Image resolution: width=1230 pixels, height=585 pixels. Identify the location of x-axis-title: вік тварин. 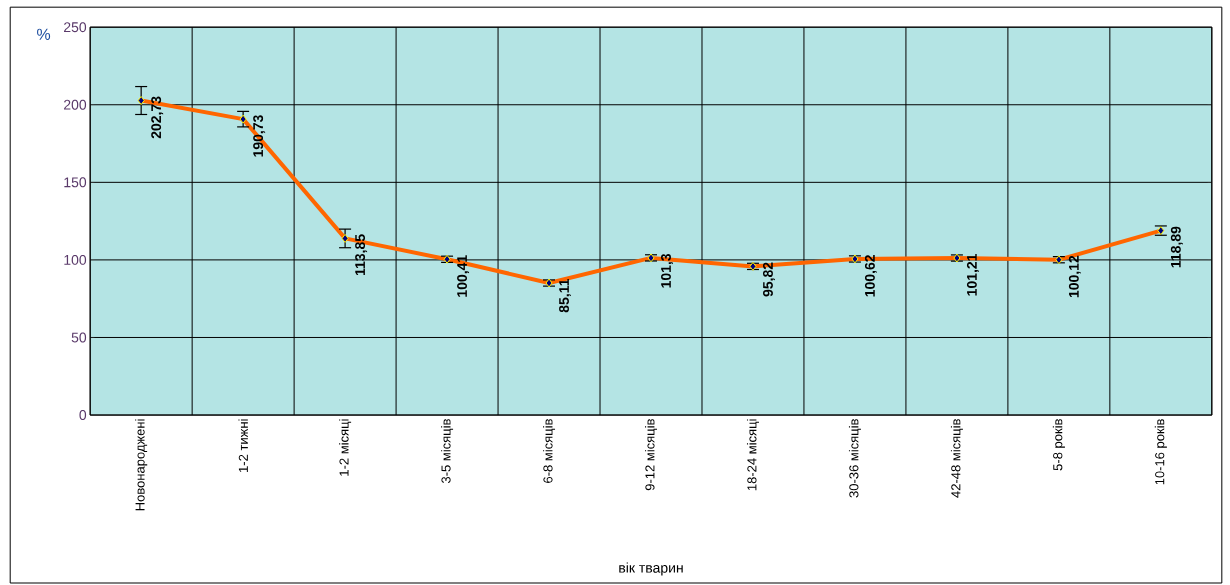
(651, 569).